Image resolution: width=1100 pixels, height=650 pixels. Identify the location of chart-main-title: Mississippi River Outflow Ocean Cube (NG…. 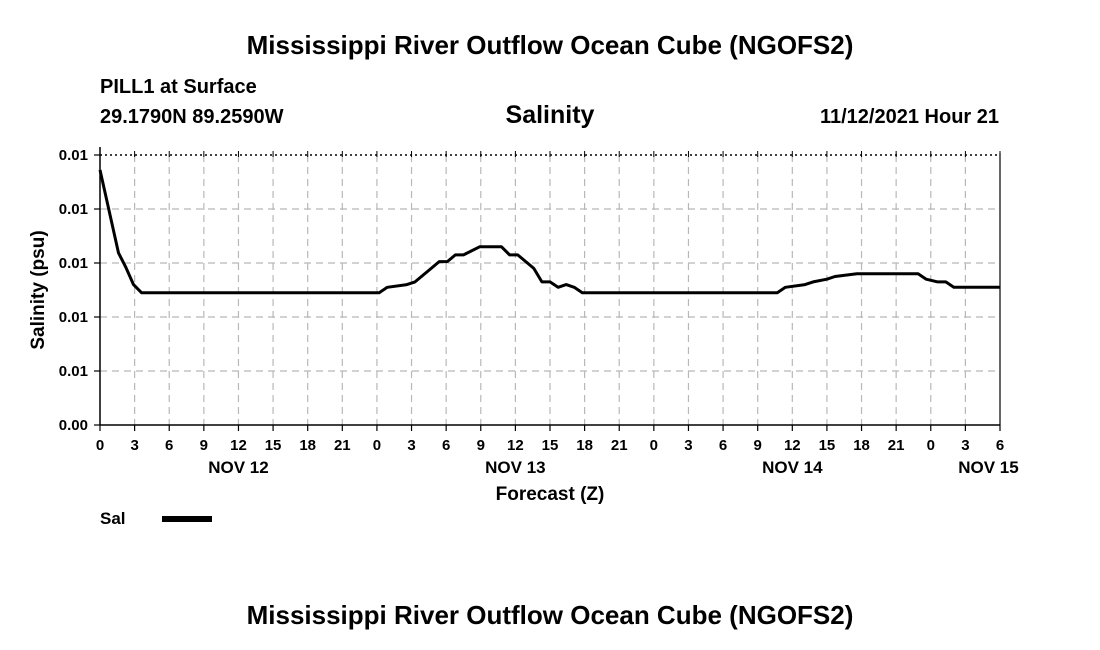
(550, 45).